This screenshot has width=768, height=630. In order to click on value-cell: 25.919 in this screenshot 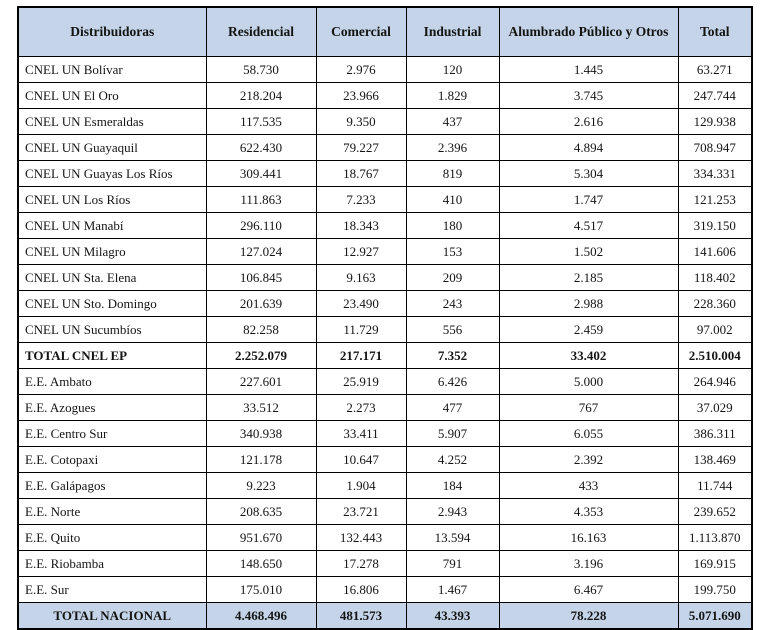, I will do `click(361, 381)`.